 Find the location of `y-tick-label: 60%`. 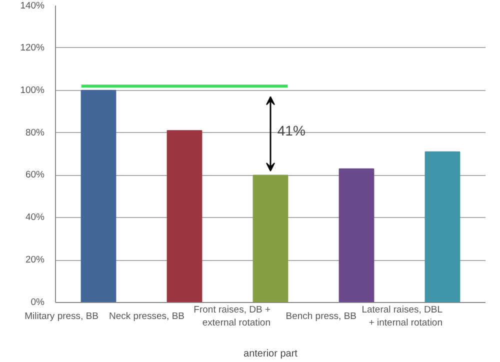

y-tick-label: 60% is located at coordinates (35, 175).